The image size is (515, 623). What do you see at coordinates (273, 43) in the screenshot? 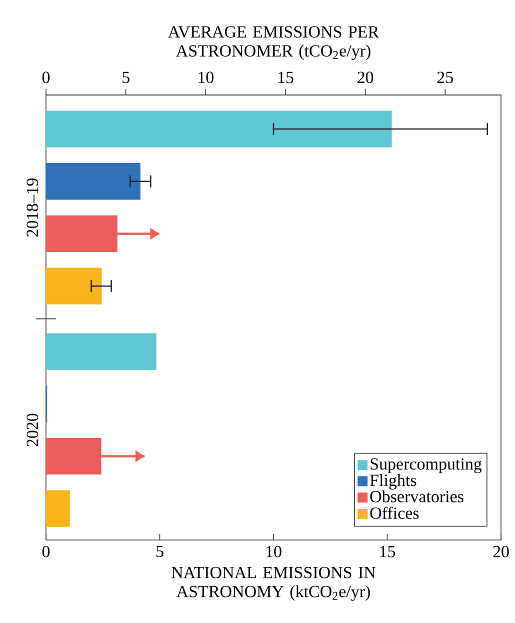
I see `x2-axis-title: AVERAGE EMISSIONS PER ASTRONOMER (tCO$_{2}$e/yr)` at bounding box center [273, 43].